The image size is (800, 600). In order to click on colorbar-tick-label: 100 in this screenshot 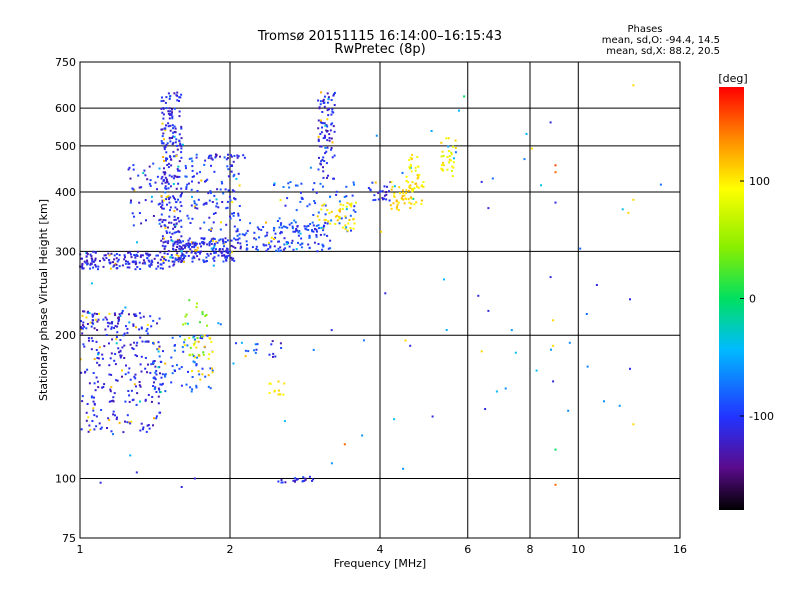, I will do `click(759, 181)`.